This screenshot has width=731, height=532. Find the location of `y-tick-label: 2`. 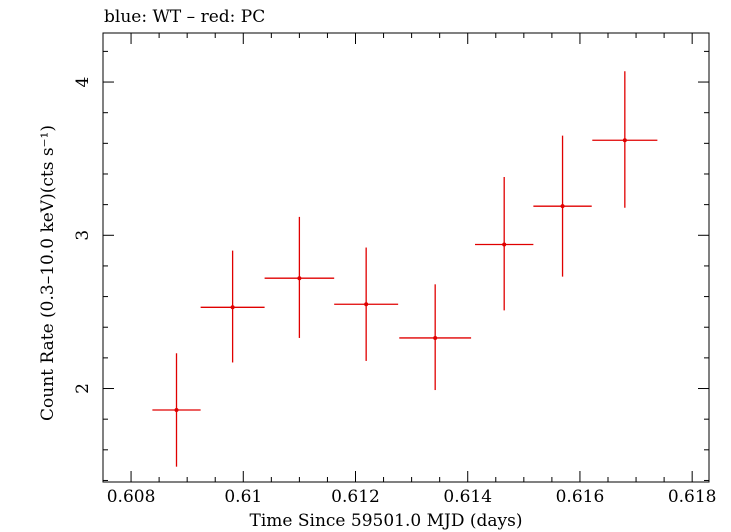

y-tick-label: 2 is located at coordinates (83, 388).